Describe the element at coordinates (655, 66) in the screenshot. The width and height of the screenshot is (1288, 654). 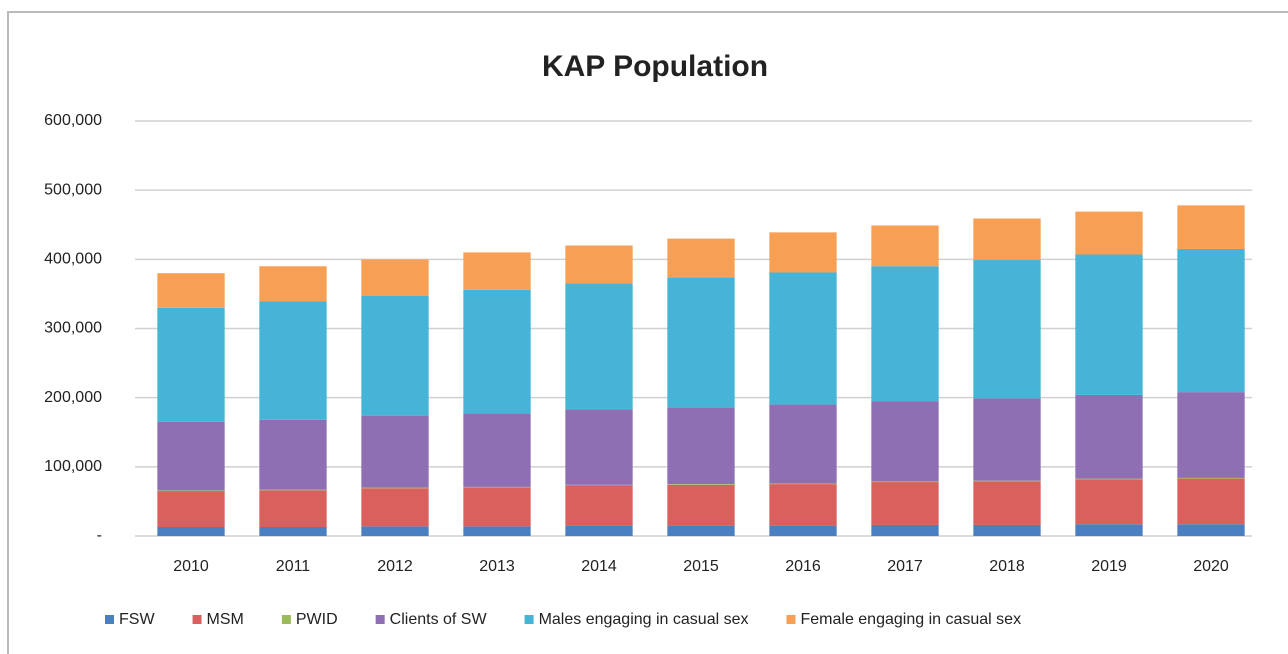
I see `chart-title: KAP Population` at that location.